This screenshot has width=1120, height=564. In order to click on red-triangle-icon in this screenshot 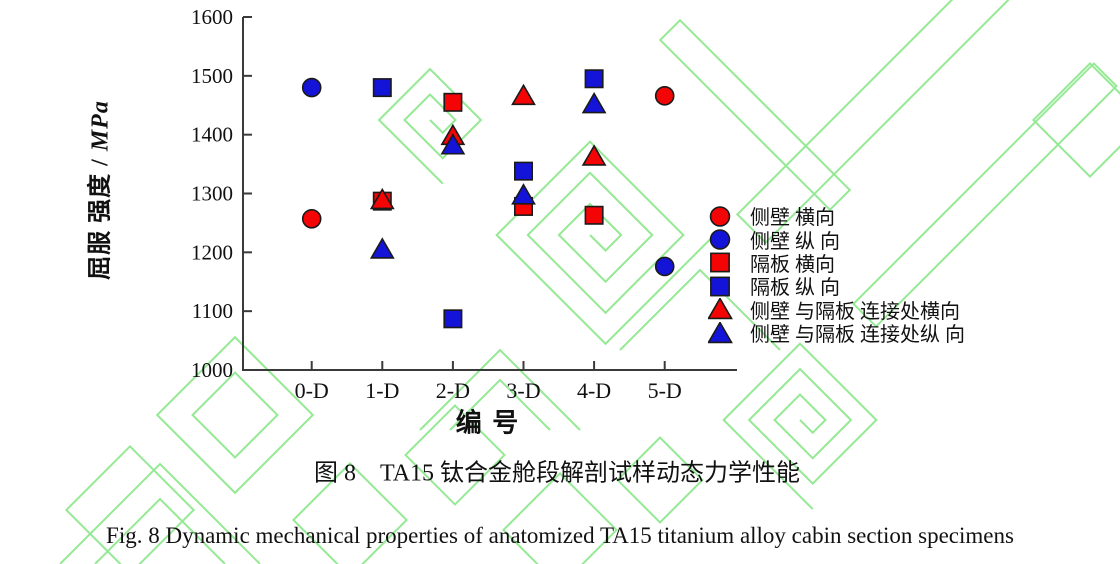, I will do `click(723, 309)`.